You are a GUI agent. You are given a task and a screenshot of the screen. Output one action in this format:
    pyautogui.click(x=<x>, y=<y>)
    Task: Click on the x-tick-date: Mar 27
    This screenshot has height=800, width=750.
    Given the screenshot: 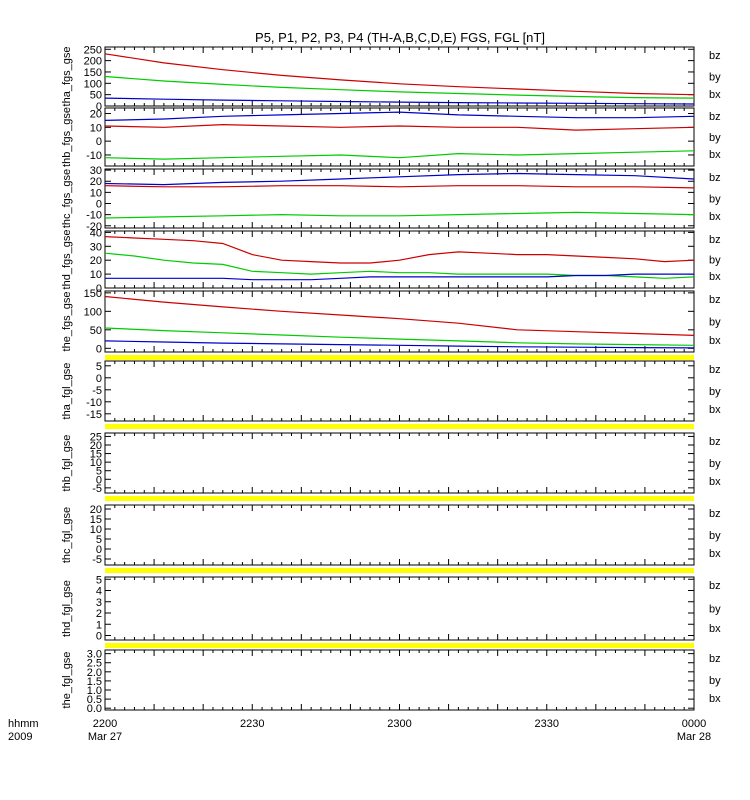 What is the action you would take?
    pyautogui.click(x=105, y=737)
    